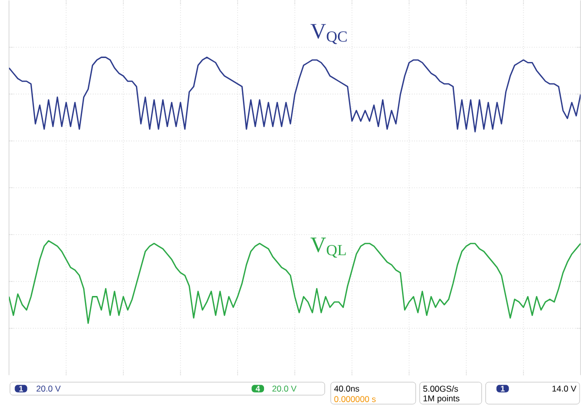  Describe the element at coordinates (328, 248) in the screenshot. I see `series-label: V$_{QL}$` at that location.